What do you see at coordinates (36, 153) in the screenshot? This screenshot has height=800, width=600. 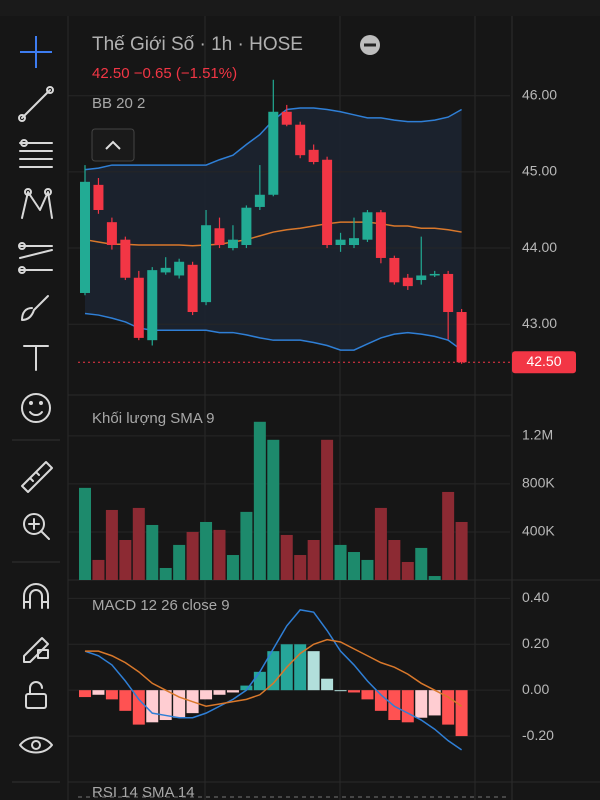 I see `fib-tool` at bounding box center [36, 153].